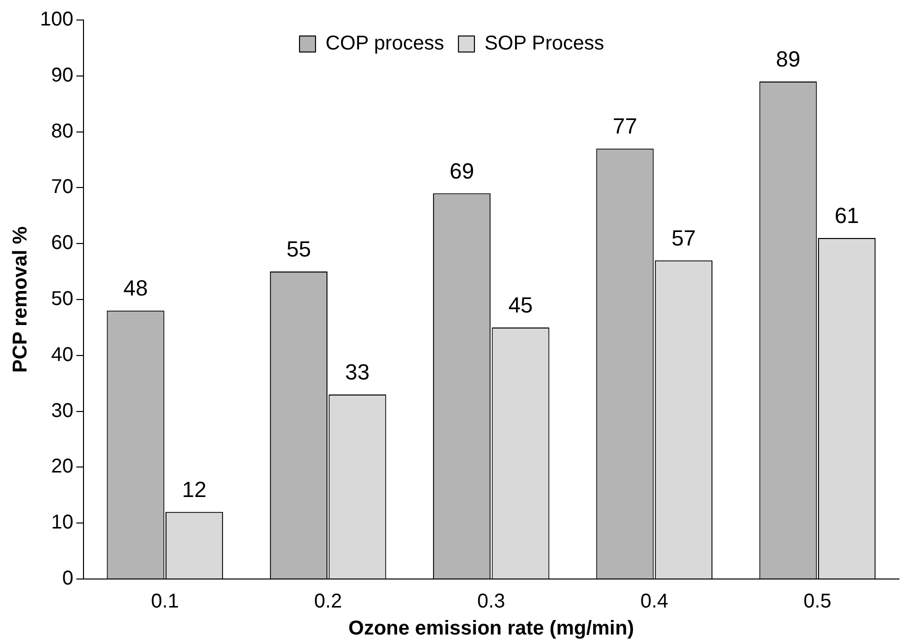 This screenshot has height=641, width=919. I want to click on data-label: 89, so click(788, 59).